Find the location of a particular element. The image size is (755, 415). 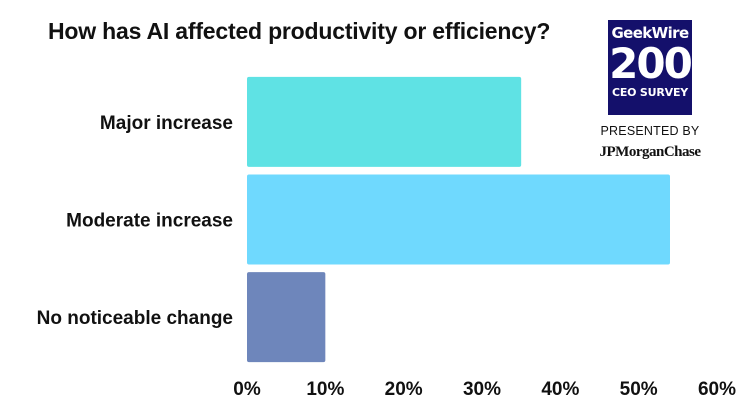

bar-moderate-increase is located at coordinates (458, 219).